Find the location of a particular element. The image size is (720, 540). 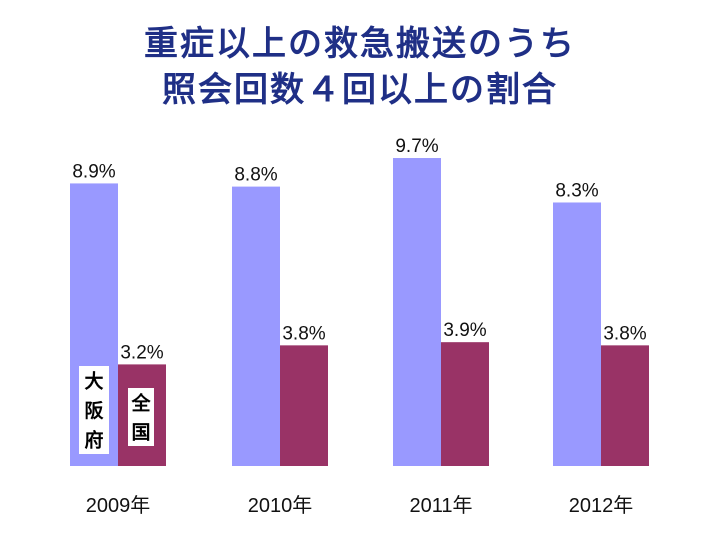

chart-title-line-1: 重症以上の救急搬送のうち is located at coordinates (360, 44).